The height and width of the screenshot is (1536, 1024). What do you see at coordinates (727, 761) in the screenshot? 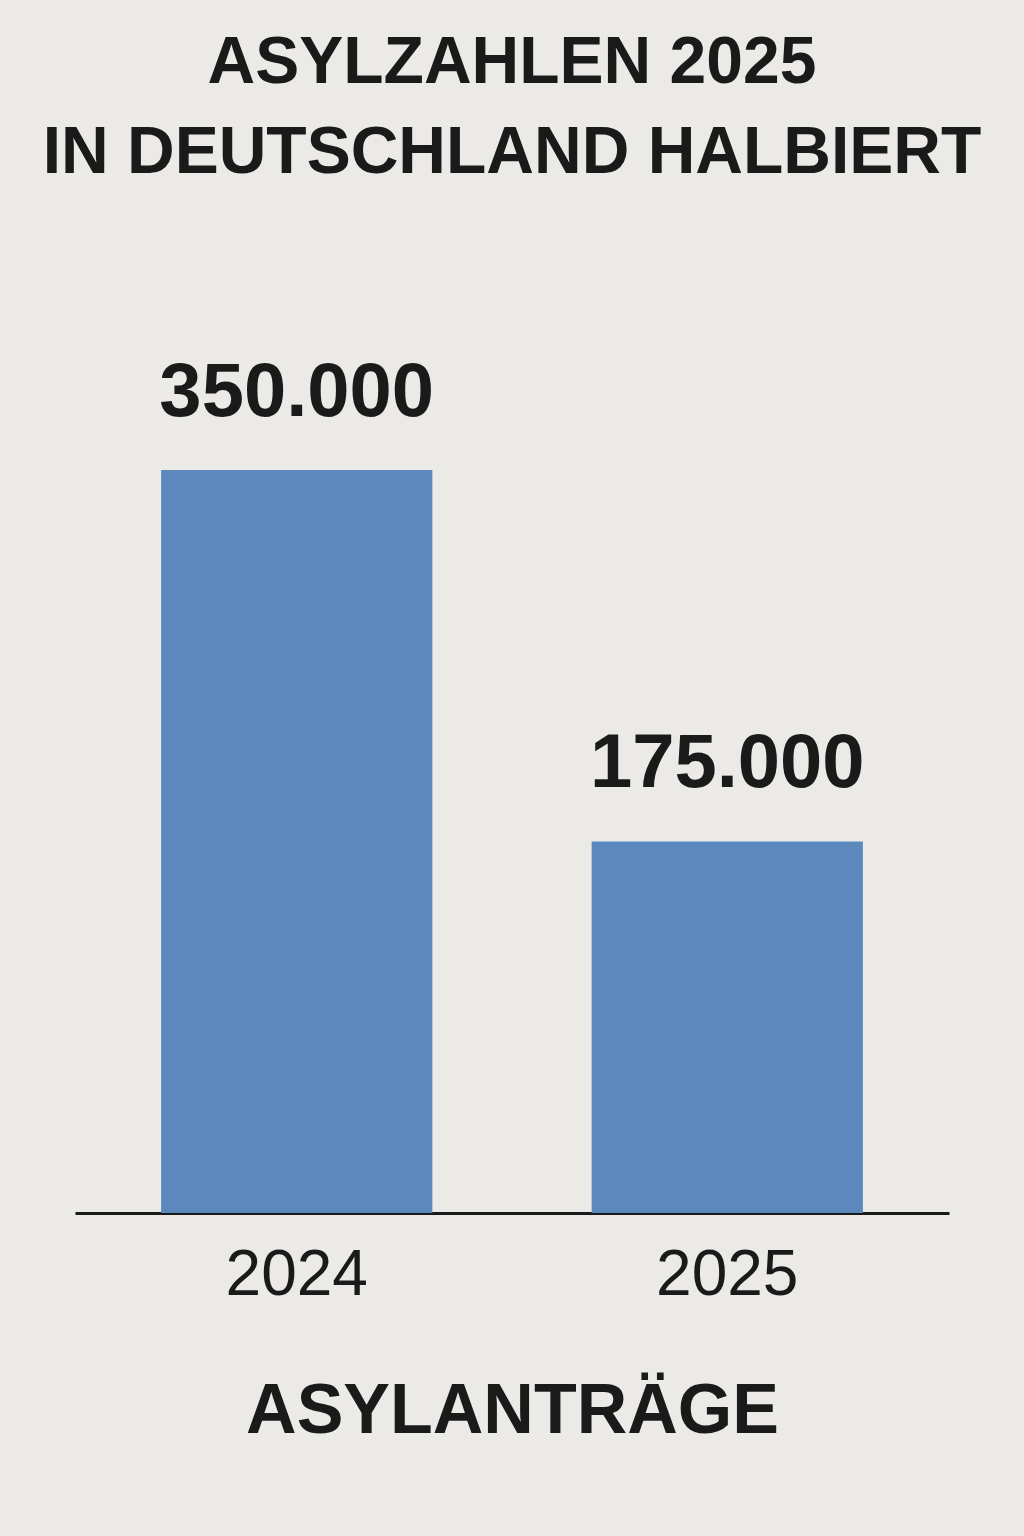
I see `data-label: 175.000` at bounding box center [727, 761].